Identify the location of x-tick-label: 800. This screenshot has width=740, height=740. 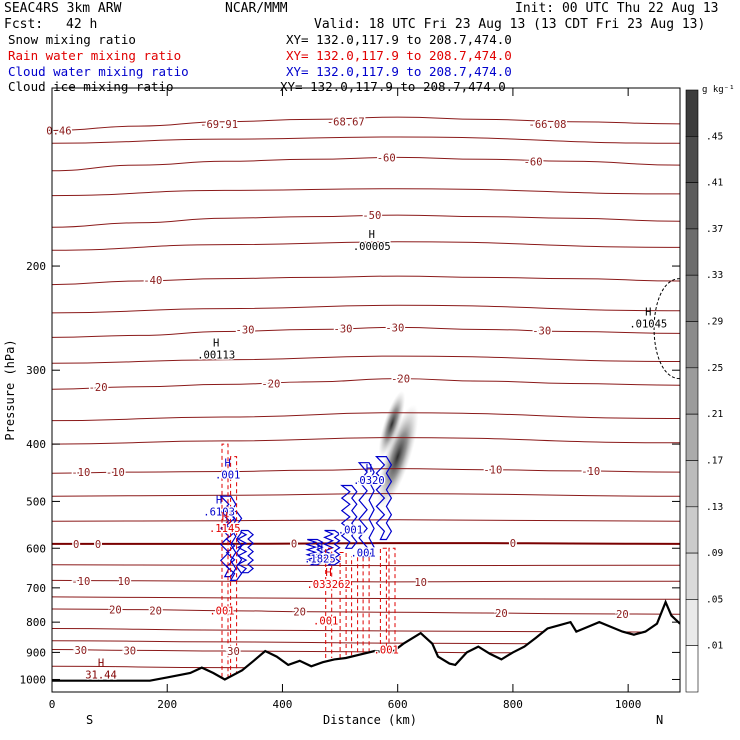
(513, 704).